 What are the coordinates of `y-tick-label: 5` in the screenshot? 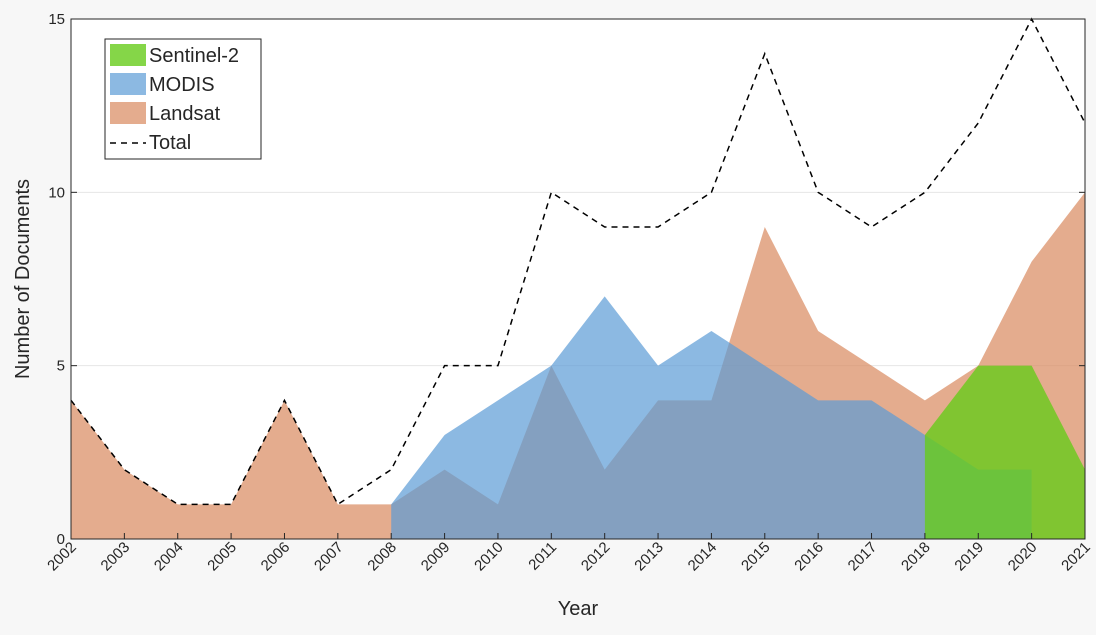 It's located at (61, 366).